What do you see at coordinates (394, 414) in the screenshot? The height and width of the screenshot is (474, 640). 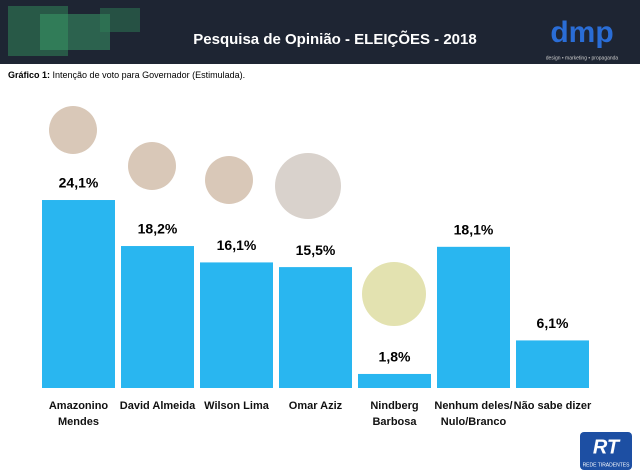 I see `category-label: Nindberg Barbosa` at bounding box center [394, 414].